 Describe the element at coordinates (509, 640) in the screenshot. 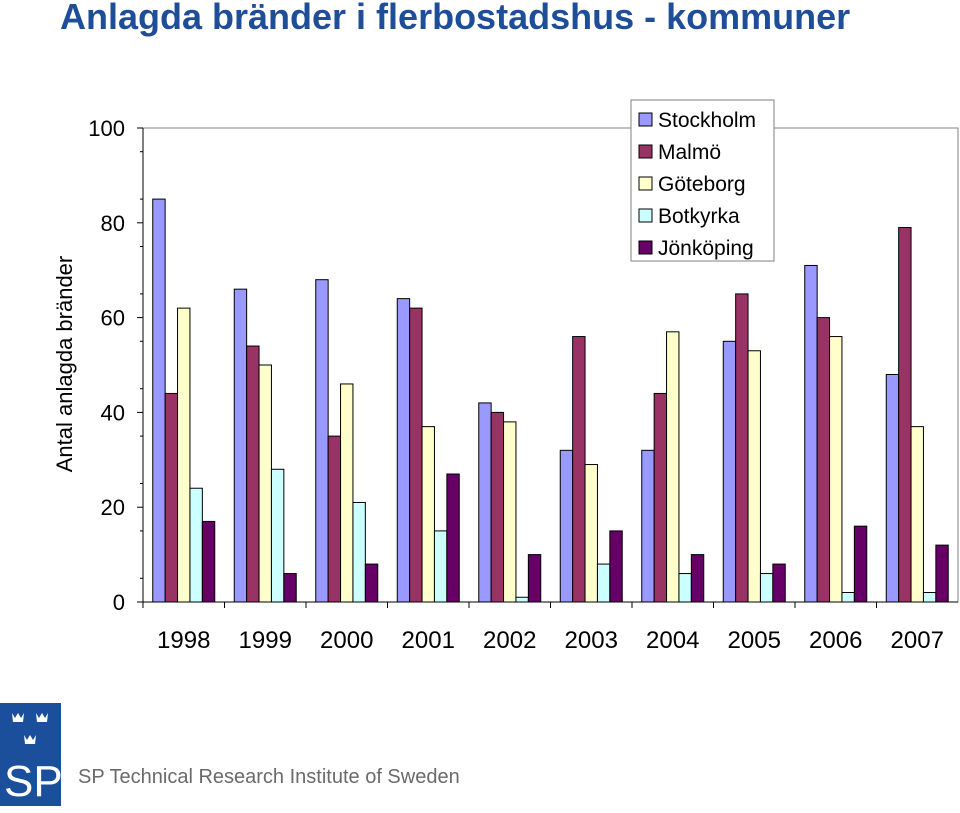

I see `x-tick-label: 2002` at that location.